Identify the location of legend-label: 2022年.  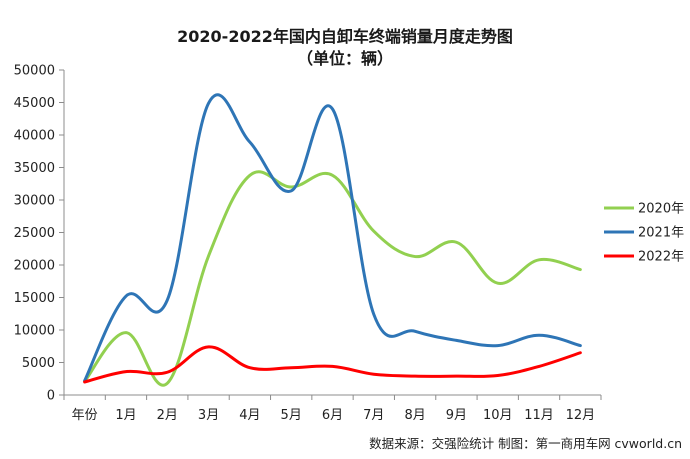
(661, 257).